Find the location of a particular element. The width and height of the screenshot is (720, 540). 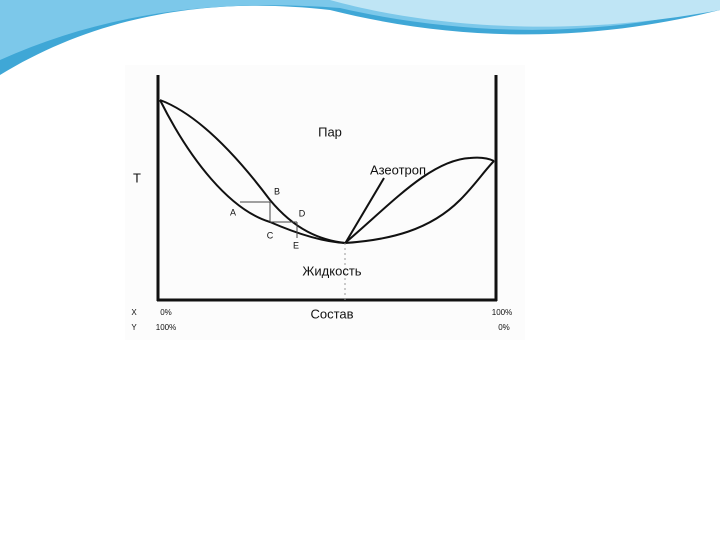

row-right: 100% is located at coordinates (502, 312).